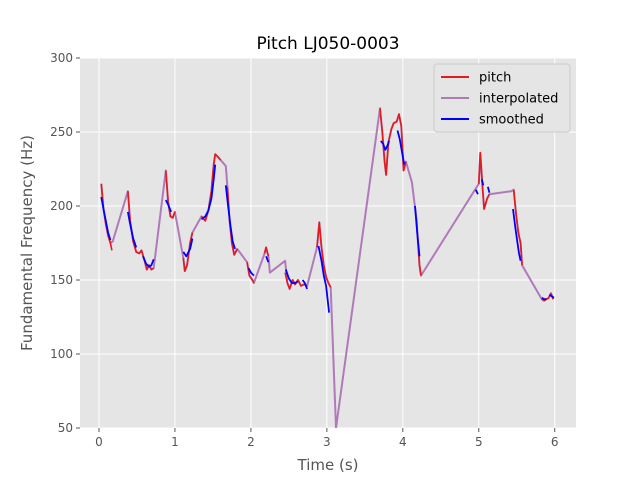 The width and height of the screenshot is (640, 480). What do you see at coordinates (511, 120) in the screenshot?
I see `legend-label-smoothed: smoothed` at bounding box center [511, 120].